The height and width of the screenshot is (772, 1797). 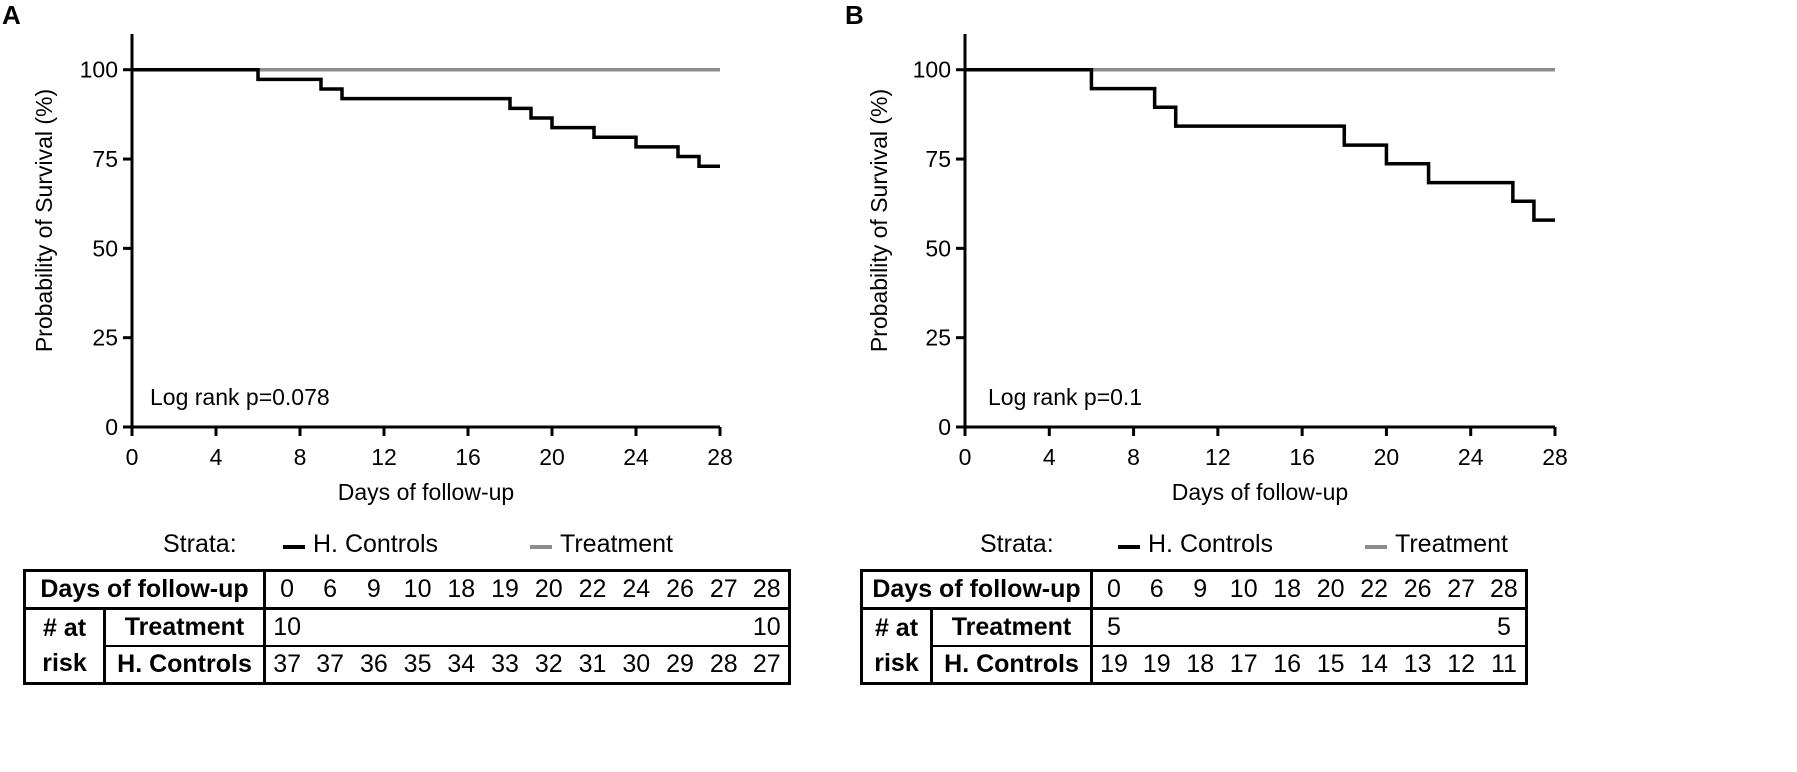 What do you see at coordinates (417, 664) in the screenshot?
I see `risk-count-cell: 35` at bounding box center [417, 664].